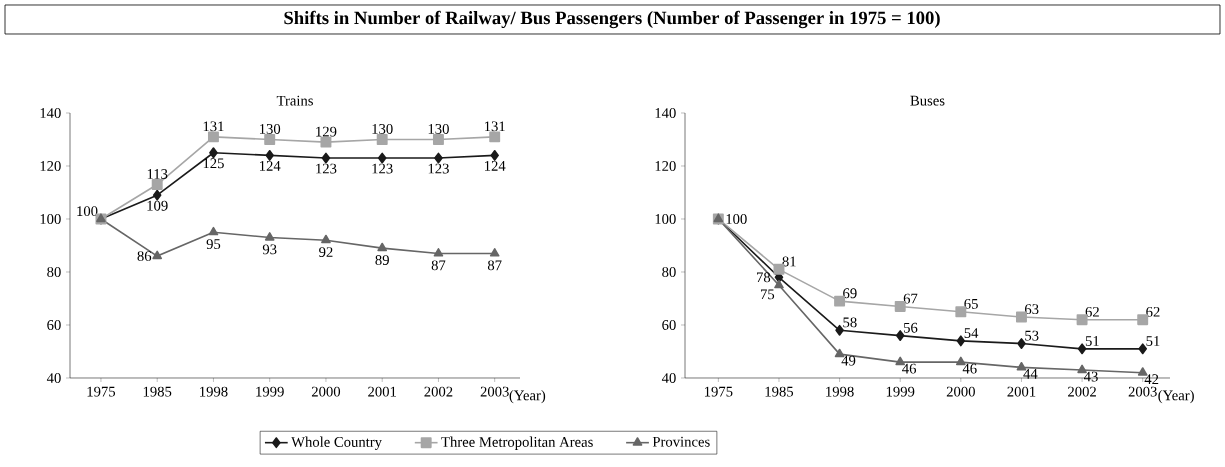 Image resolution: width=1225 pixels, height=467 pixels. Describe the element at coordinates (517, 443) in the screenshot. I see `legend-label: Three Metropolitan Areas` at that location.